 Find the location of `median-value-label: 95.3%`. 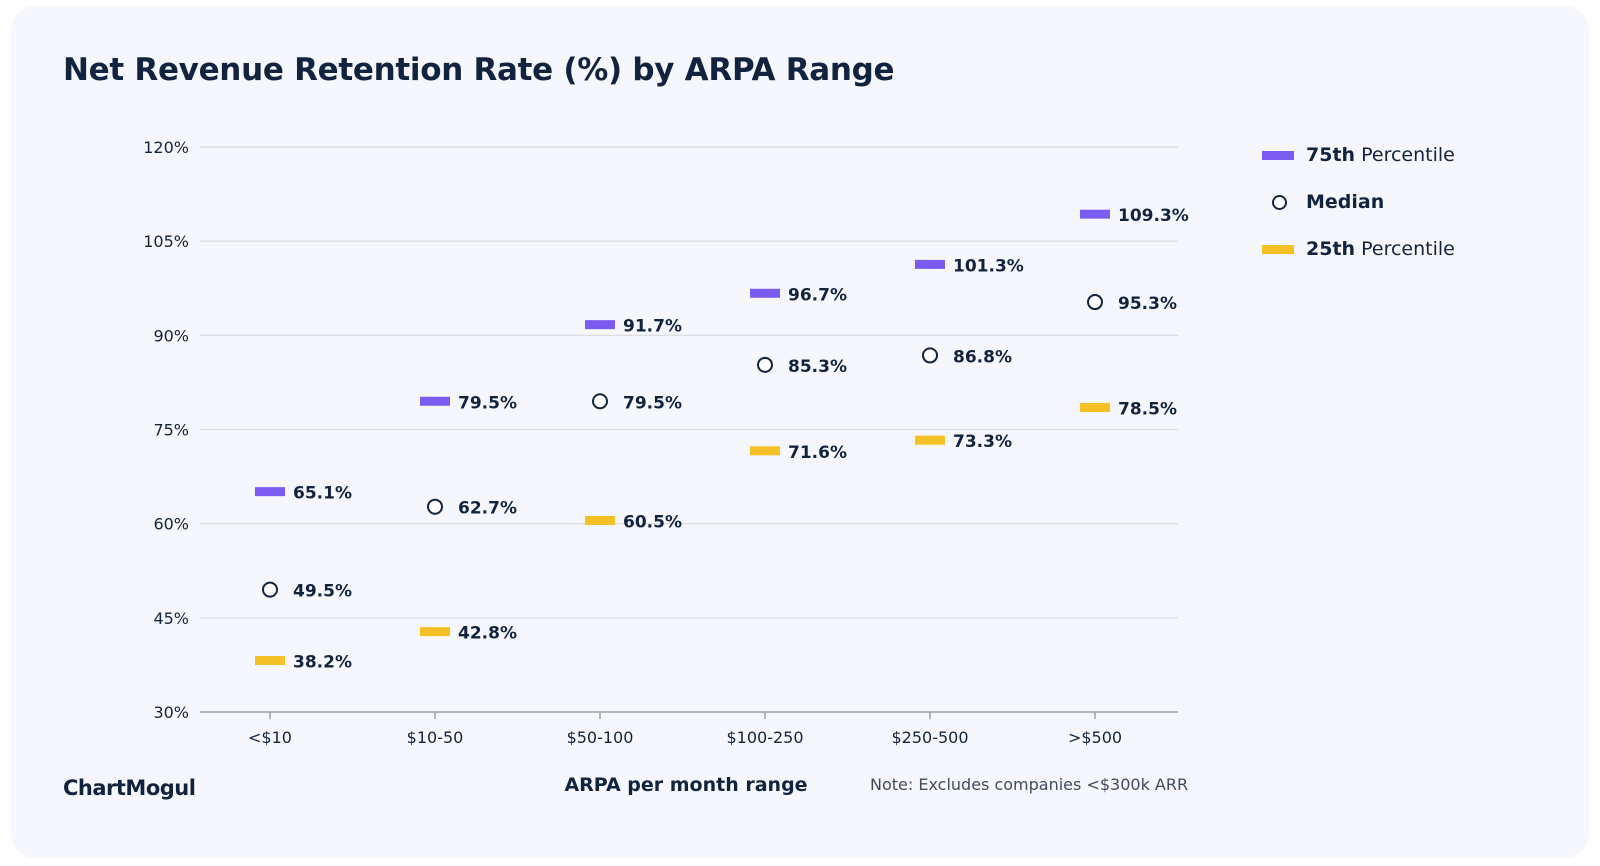

median-value-label: 95.3% is located at coordinates (1147, 304).